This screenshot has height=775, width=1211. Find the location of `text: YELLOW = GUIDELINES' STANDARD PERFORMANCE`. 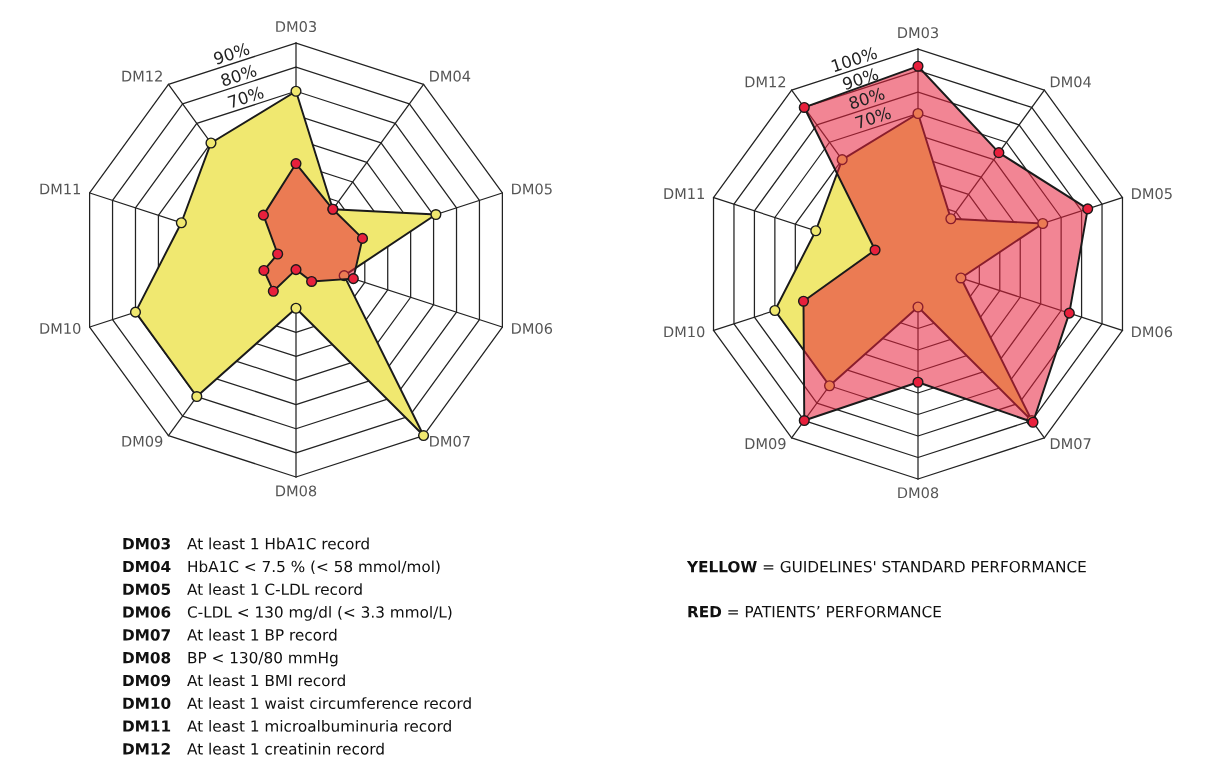

text: YELLOW = GUIDELINES' STANDARD PERFORMANCE is located at coordinates (886, 566).